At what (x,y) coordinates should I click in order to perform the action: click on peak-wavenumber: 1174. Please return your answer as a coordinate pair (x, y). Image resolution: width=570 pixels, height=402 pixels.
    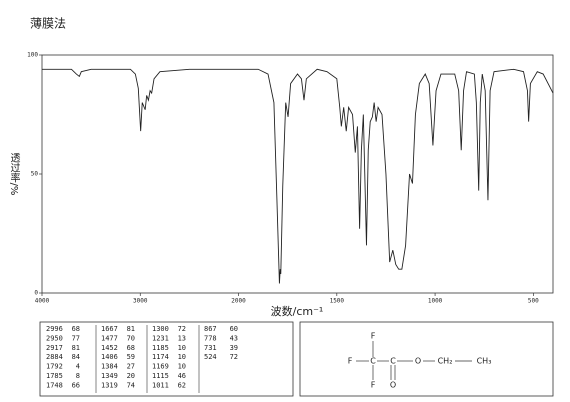
    Looking at the image, I should click on (160, 357).